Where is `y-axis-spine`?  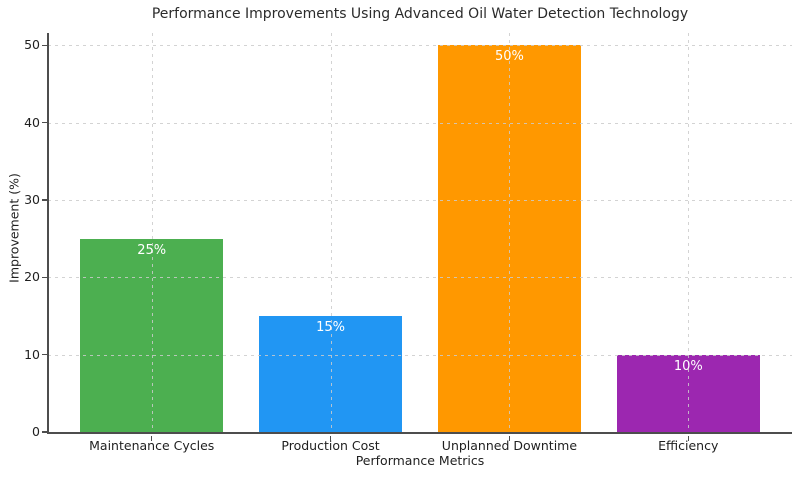
y-axis-spine is located at coordinates (47, 233).